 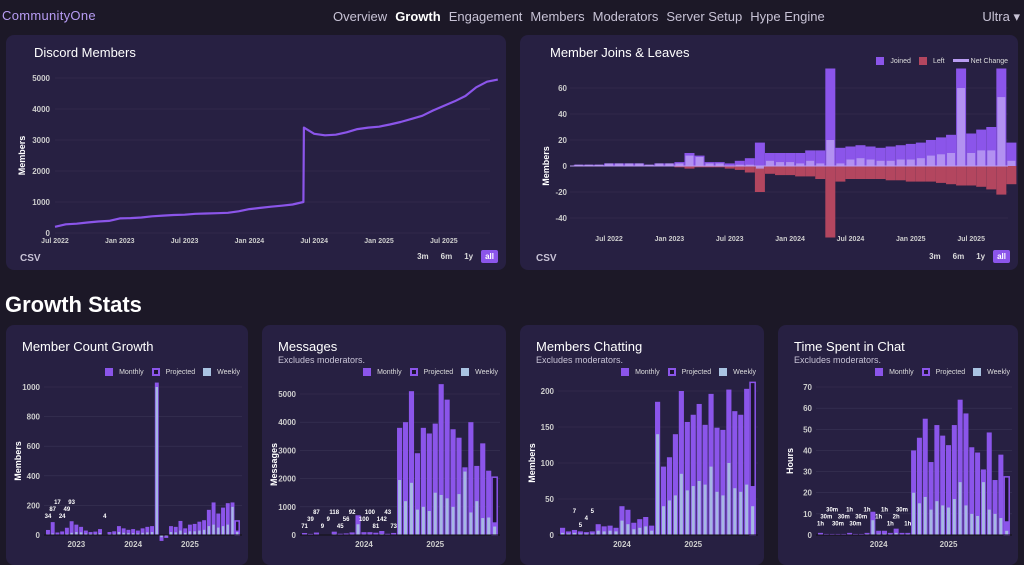 What do you see at coordinates (557, 16) in the screenshot?
I see `nav-link-members: Members` at bounding box center [557, 16].